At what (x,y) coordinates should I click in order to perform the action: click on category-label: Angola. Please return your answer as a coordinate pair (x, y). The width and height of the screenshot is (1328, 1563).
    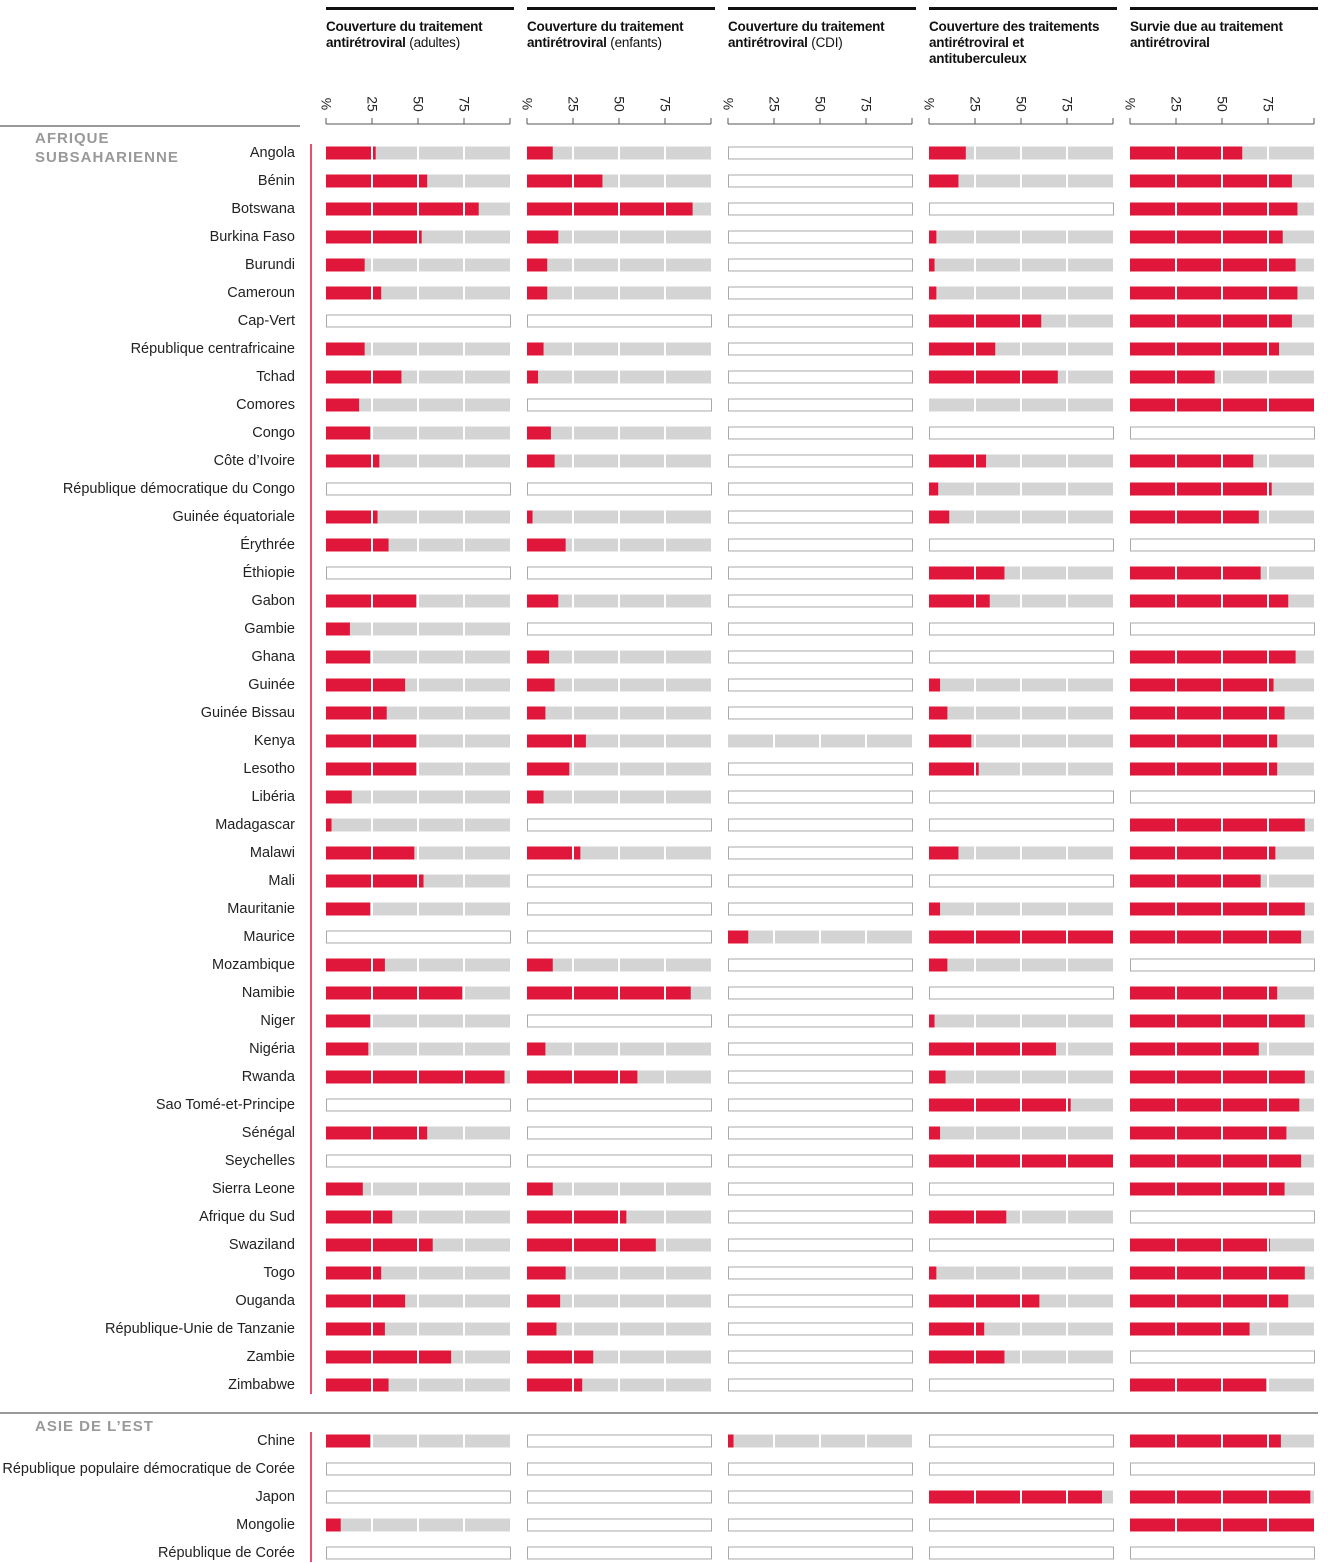
    Looking at the image, I should click on (273, 153).